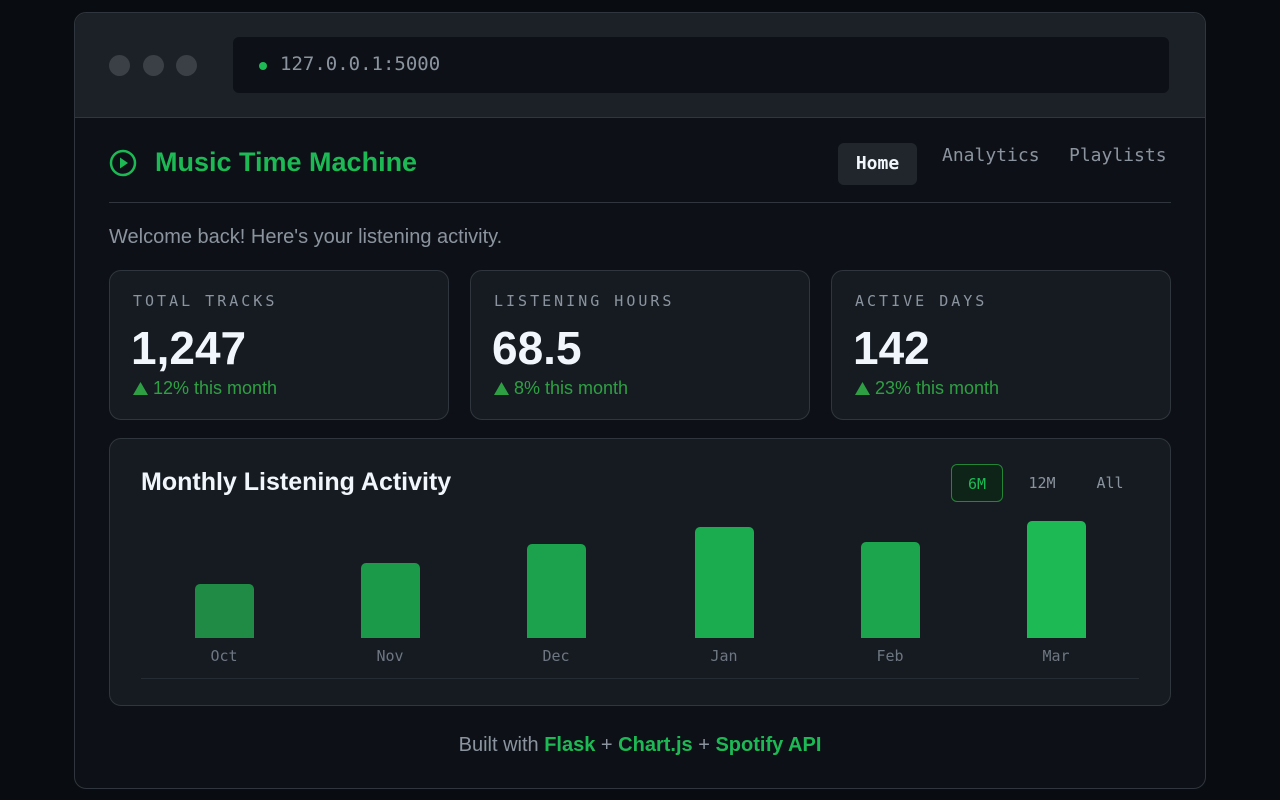  Describe the element at coordinates (296, 482) in the screenshot. I see `chart-title: Monthly Listening Activity` at that location.